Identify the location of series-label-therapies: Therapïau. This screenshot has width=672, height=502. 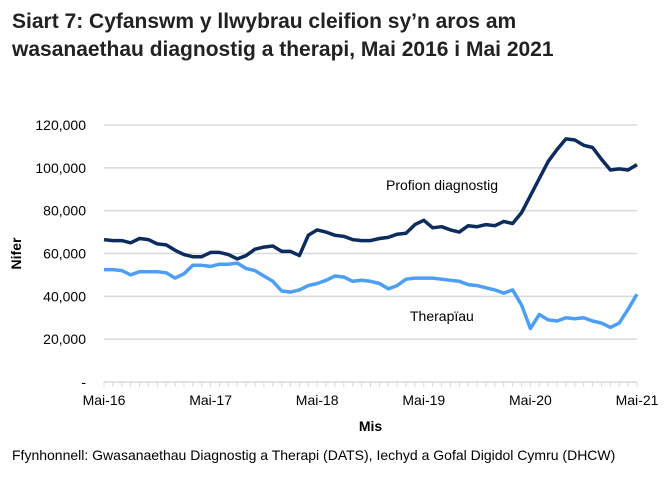
(442, 316).